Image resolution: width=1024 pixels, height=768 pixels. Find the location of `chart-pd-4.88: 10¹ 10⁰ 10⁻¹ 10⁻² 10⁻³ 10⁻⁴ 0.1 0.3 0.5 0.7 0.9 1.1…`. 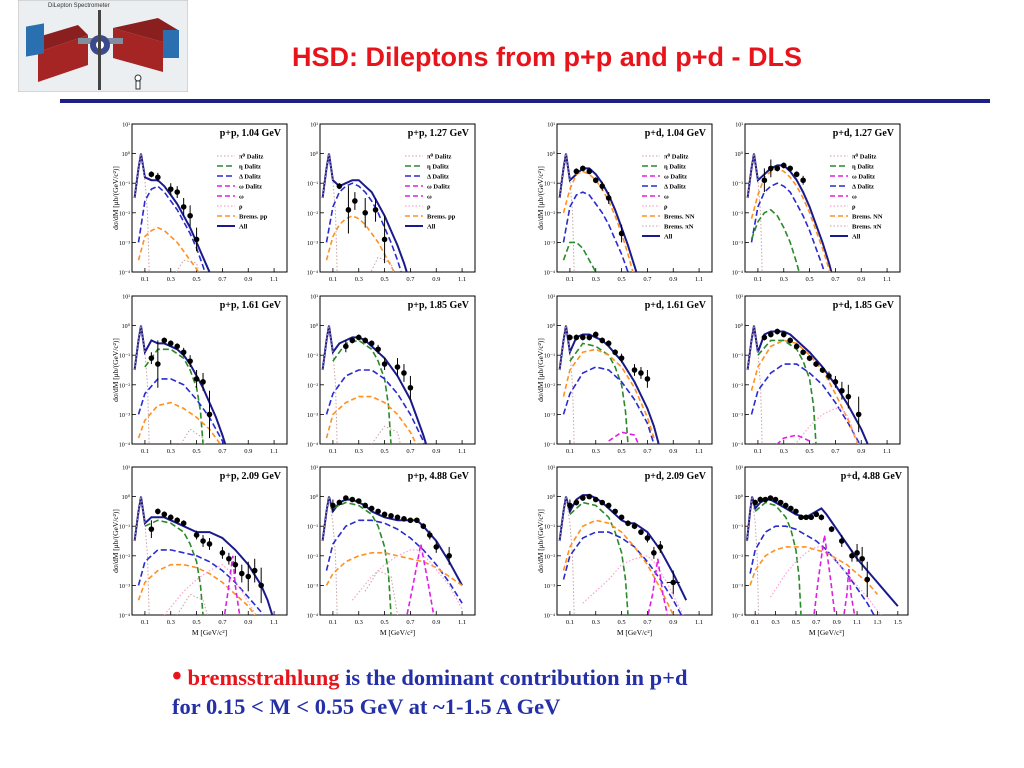

chart-pd-4.88: 10¹ 10⁰ 10⁻¹ 10⁻² 10⁻³ 10⁻⁴ 0.1 0.3 0.5 0.7 0.9 1.1… is located at coordinates (818, 552).